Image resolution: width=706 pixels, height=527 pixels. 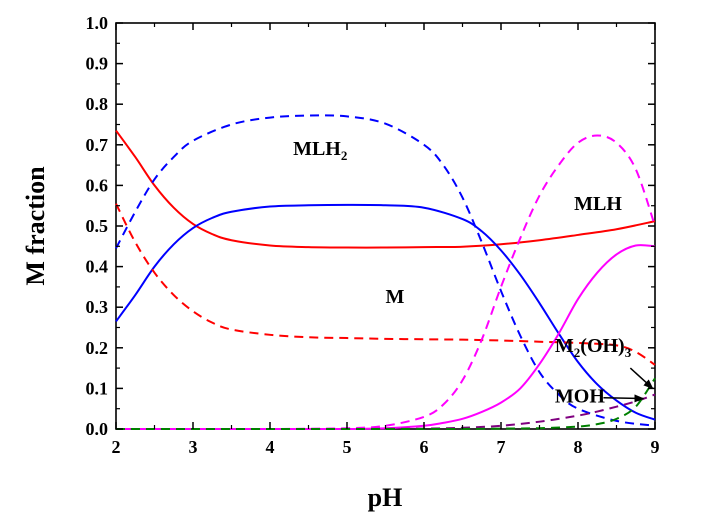 What do you see at coordinates (97, 307) in the screenshot?
I see `y-tick-label-0.3: 0.3` at bounding box center [97, 307].